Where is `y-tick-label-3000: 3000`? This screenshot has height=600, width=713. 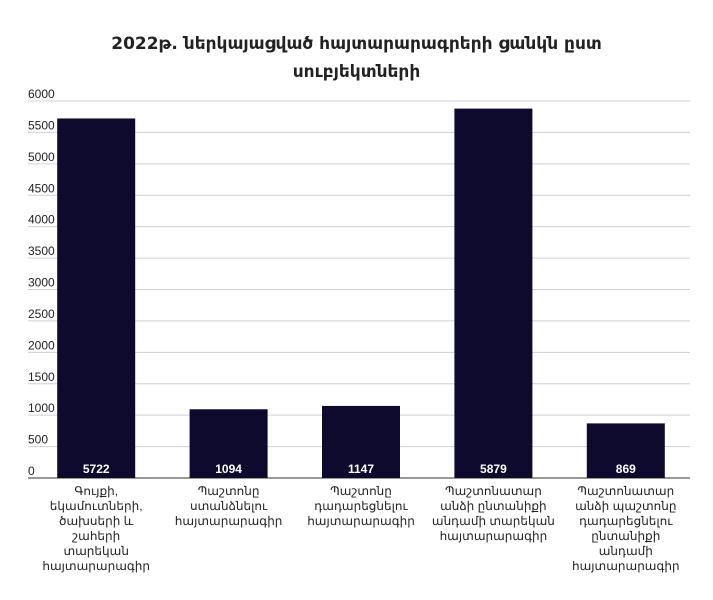
y-tick-label-3000: 3000 is located at coordinates (41, 283).